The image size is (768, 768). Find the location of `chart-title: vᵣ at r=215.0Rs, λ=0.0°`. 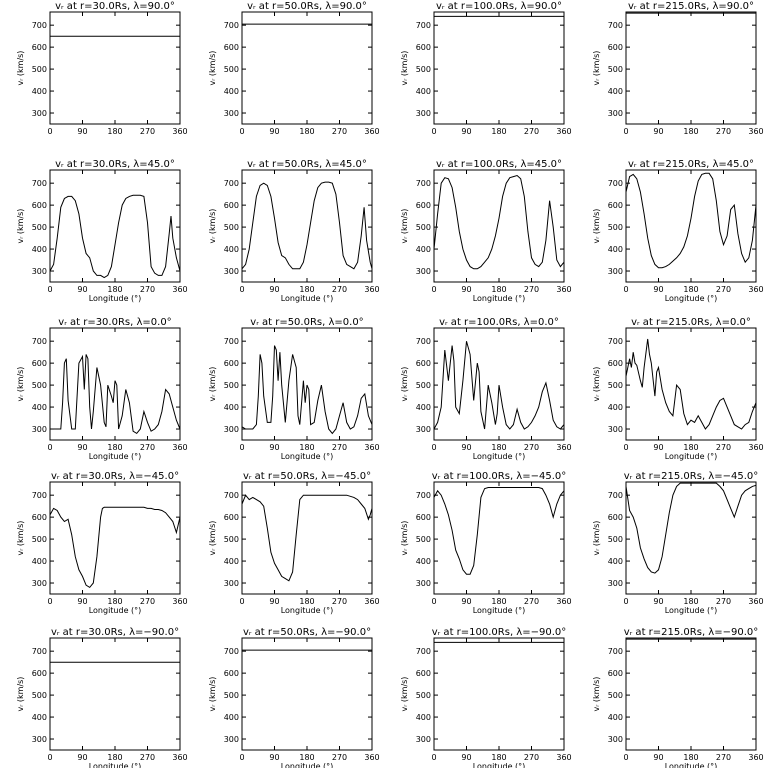

chart-title: vᵣ at r=215.0Rs, λ=0.0° is located at coordinates (691, 322).